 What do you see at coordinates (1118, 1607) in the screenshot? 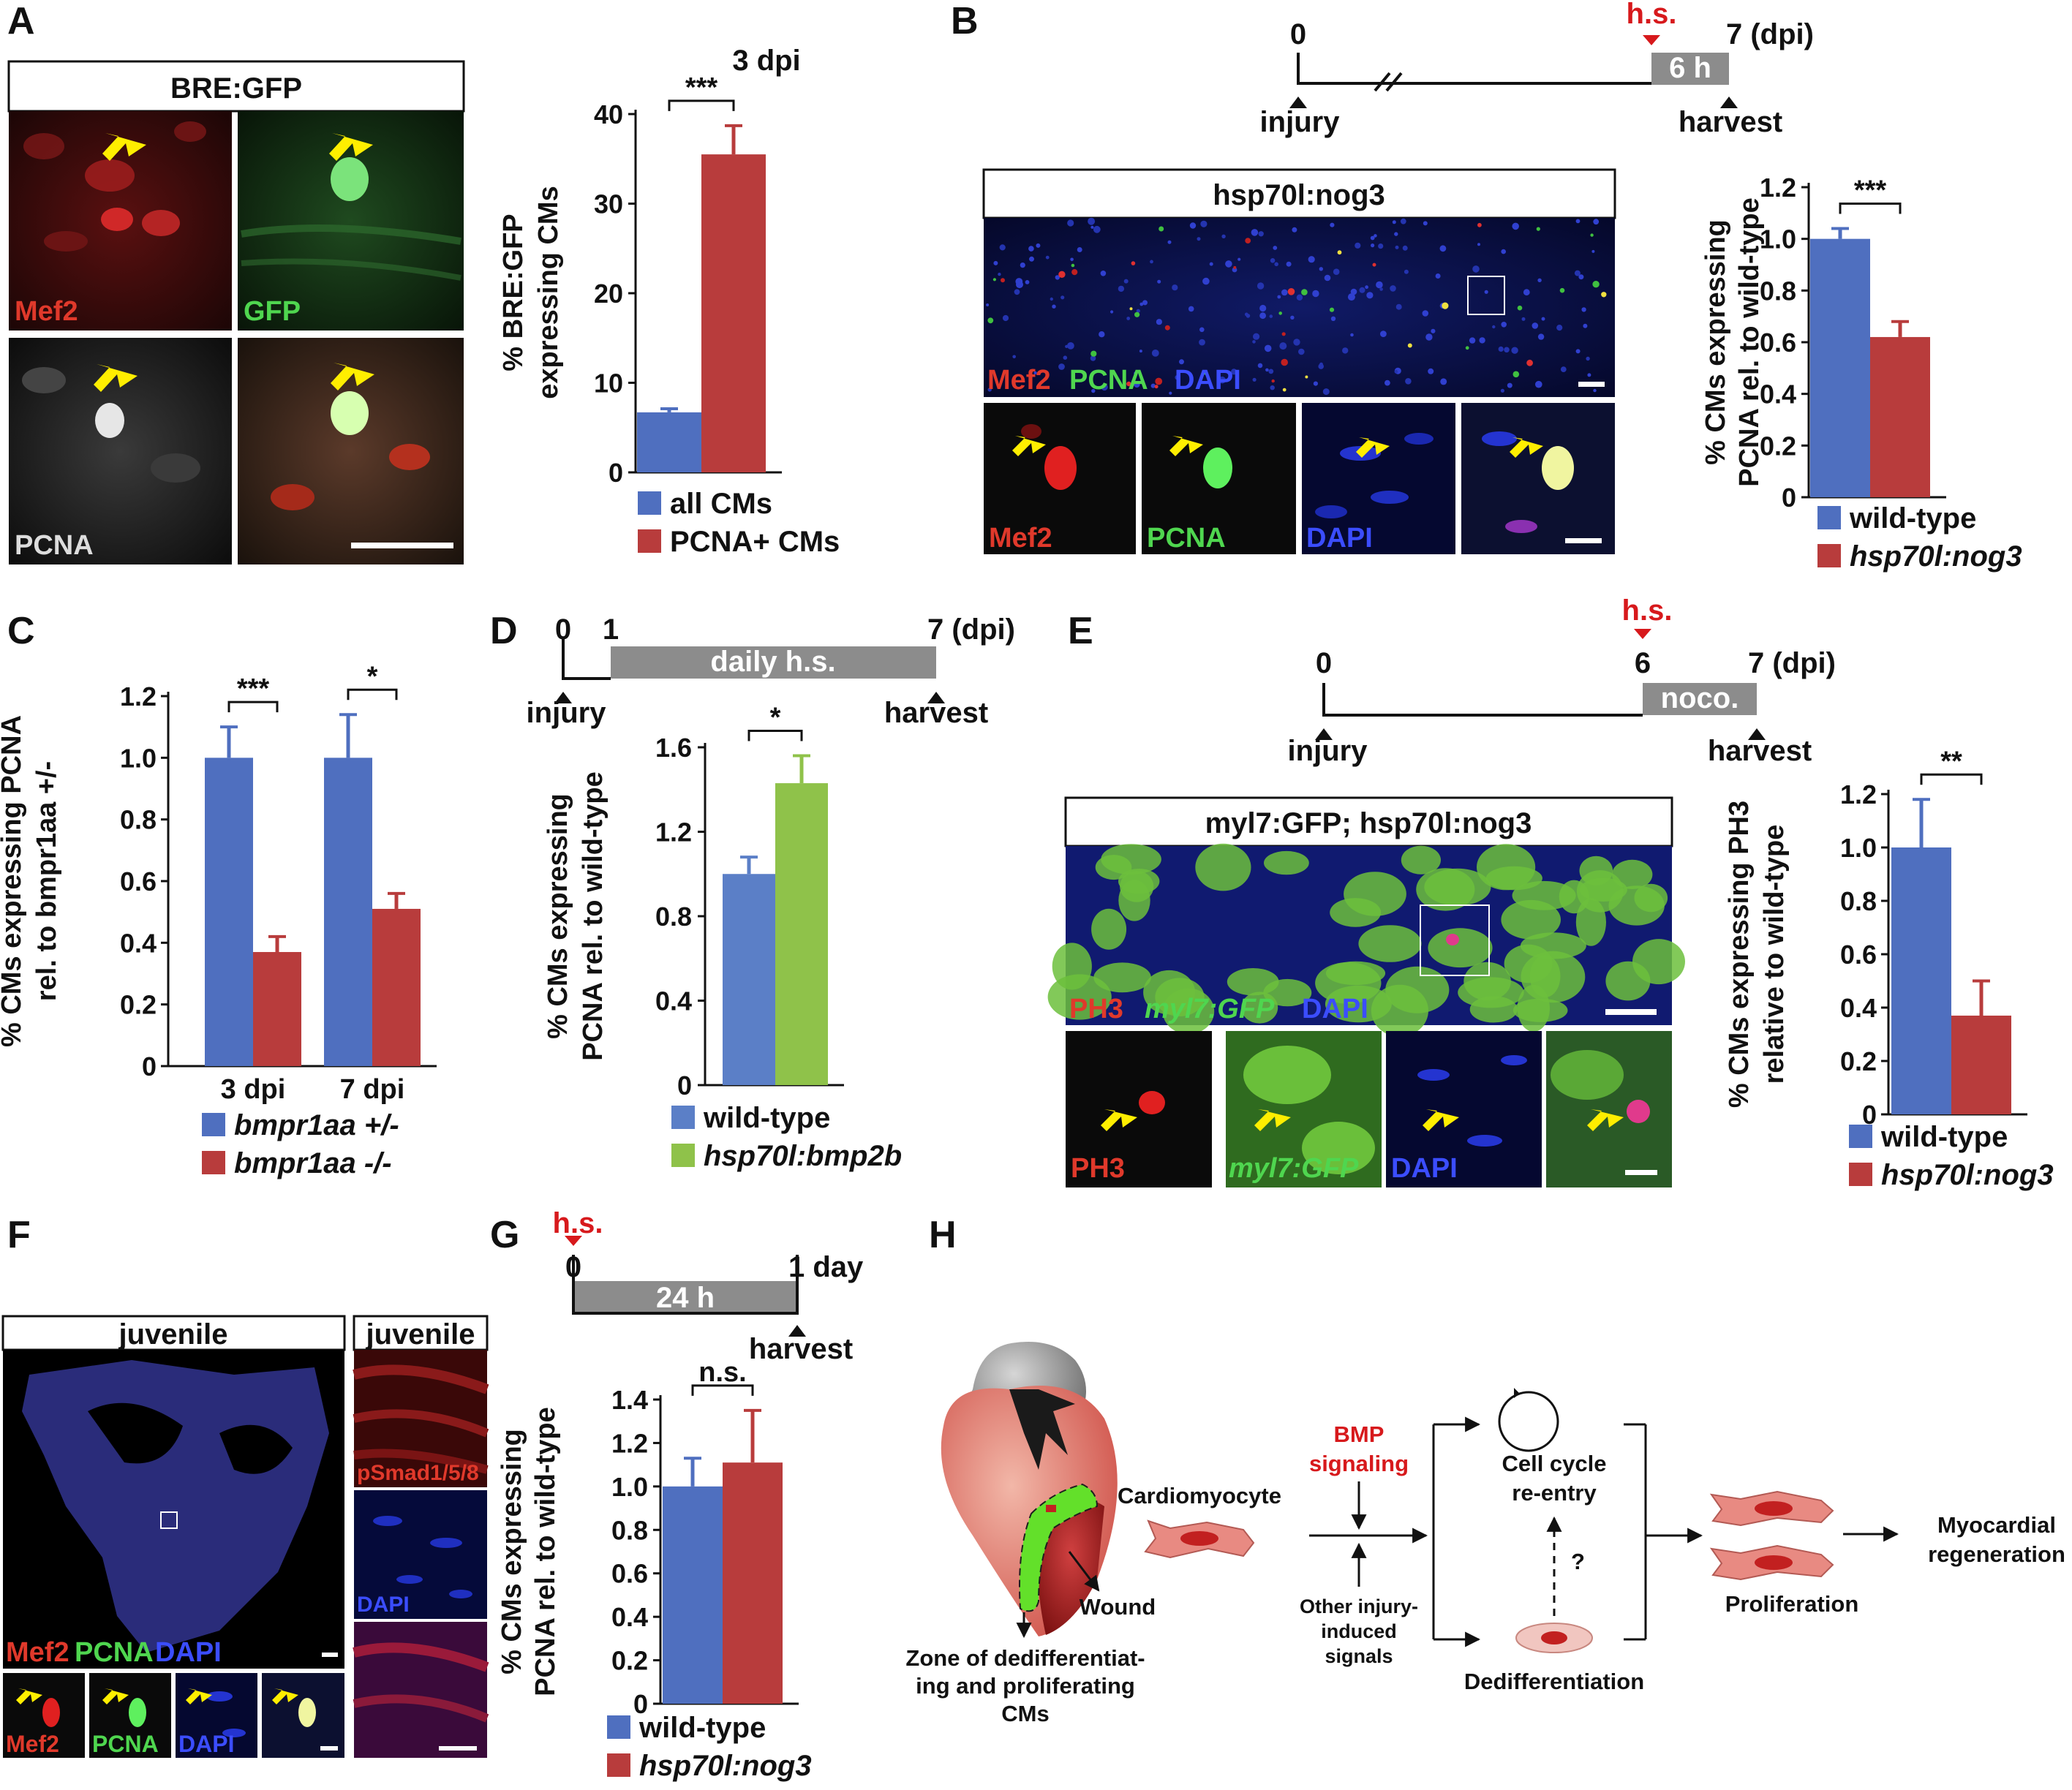
I see `wound-label: Wound` at bounding box center [1118, 1607].